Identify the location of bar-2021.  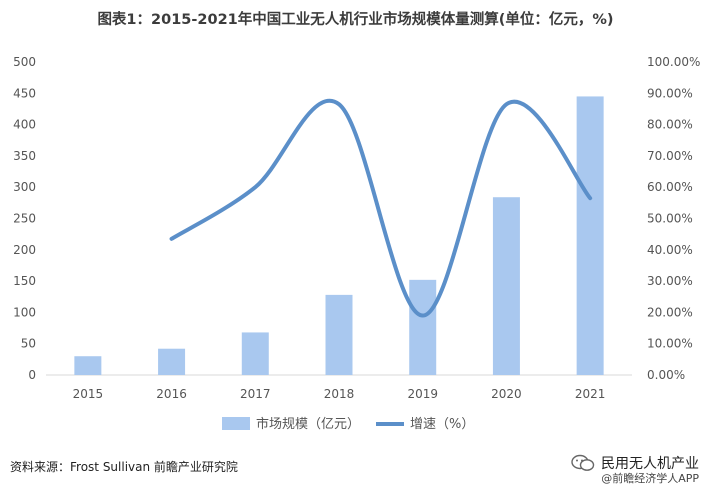
(590, 236).